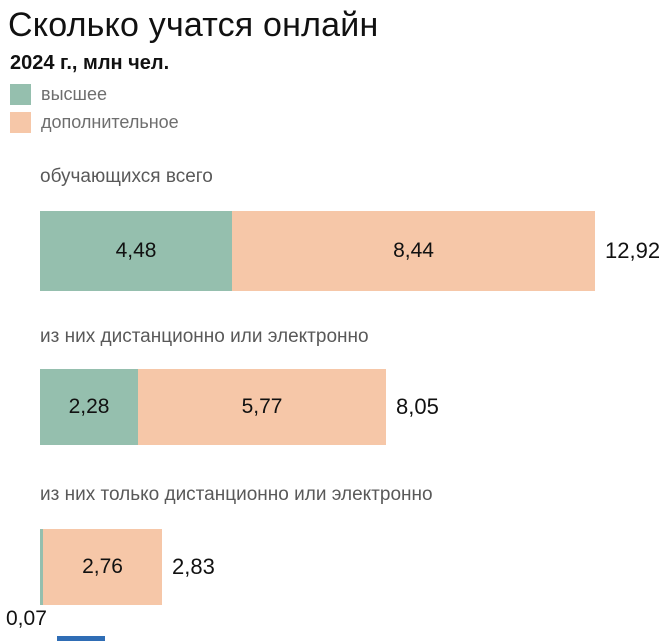 This screenshot has width=669, height=641. I want to click on bar-row-distance: 2,28 5,77 8,05, so click(239, 407).